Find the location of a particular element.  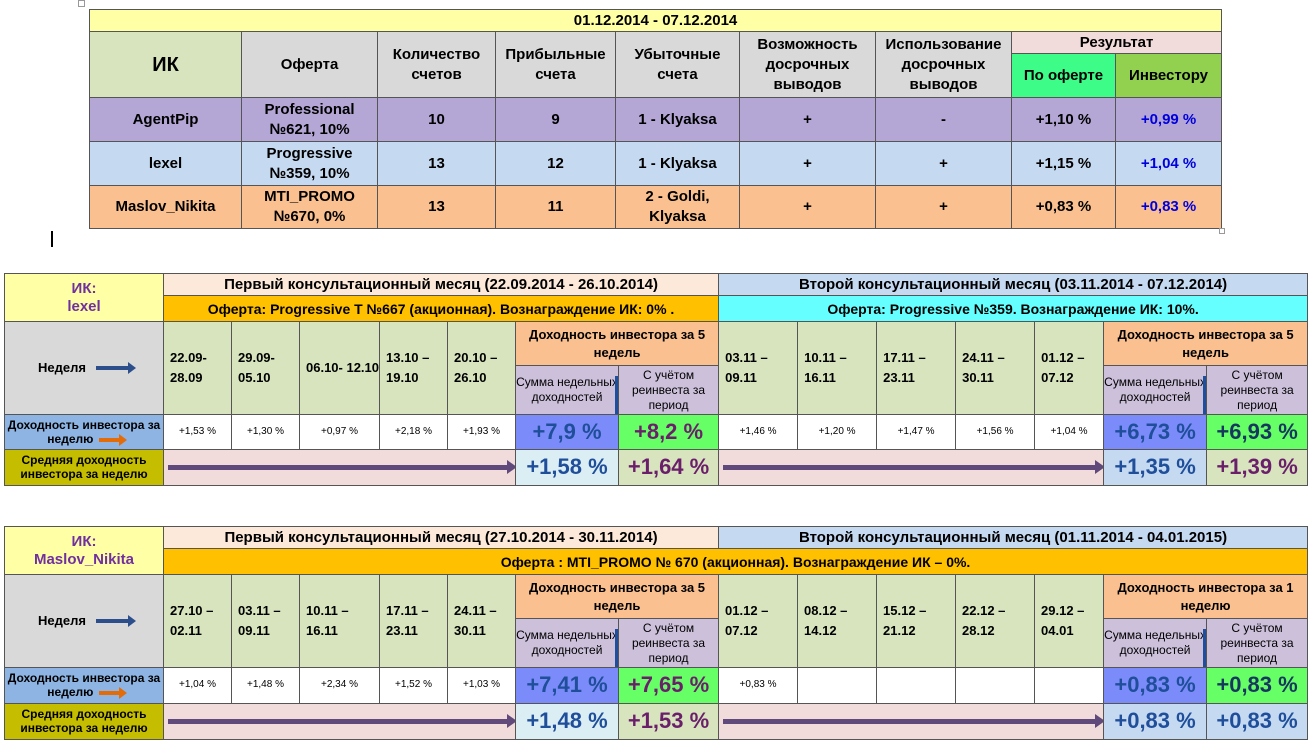

weekly-value: +2,34 % is located at coordinates (339, 685).